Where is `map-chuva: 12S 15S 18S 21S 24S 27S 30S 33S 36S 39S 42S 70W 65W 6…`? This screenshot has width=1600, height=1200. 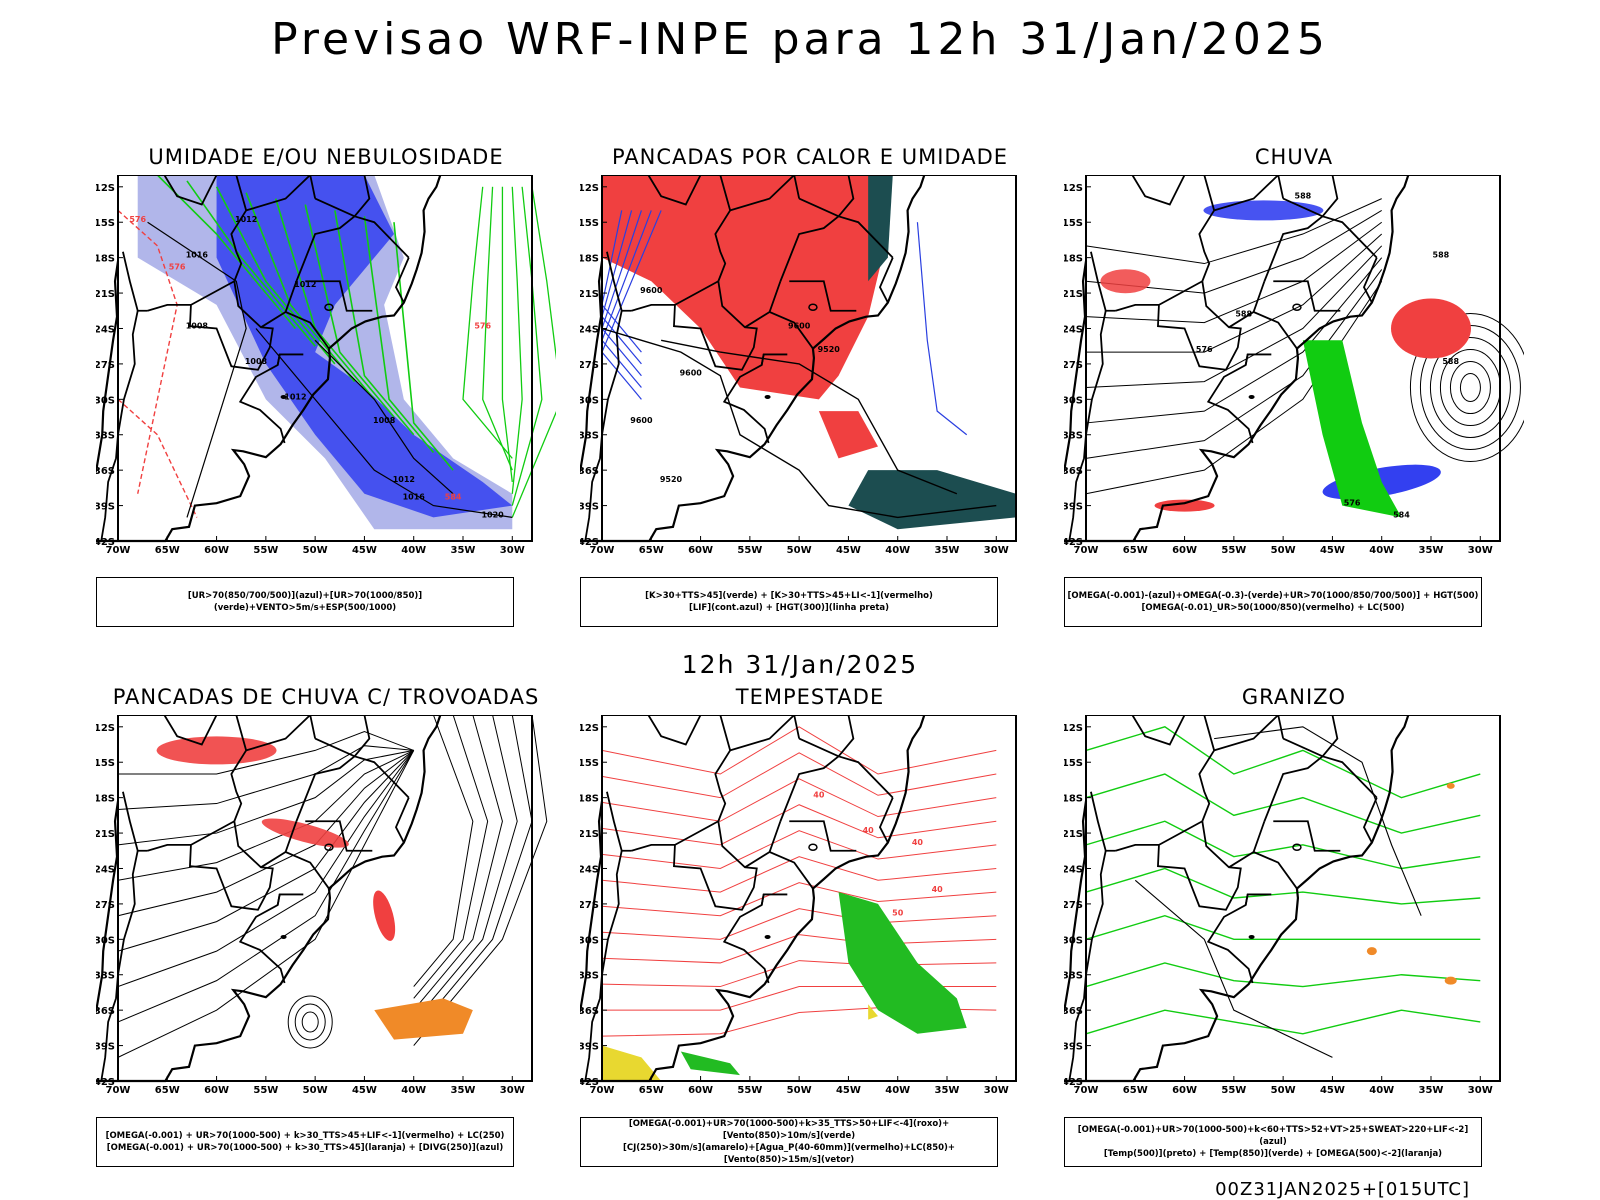
map-chuva: 12S 15S 18S 21S 24S 27S 30S 33S 36S 39S 42S 70W 65W 6… is located at coordinates (1294, 370).